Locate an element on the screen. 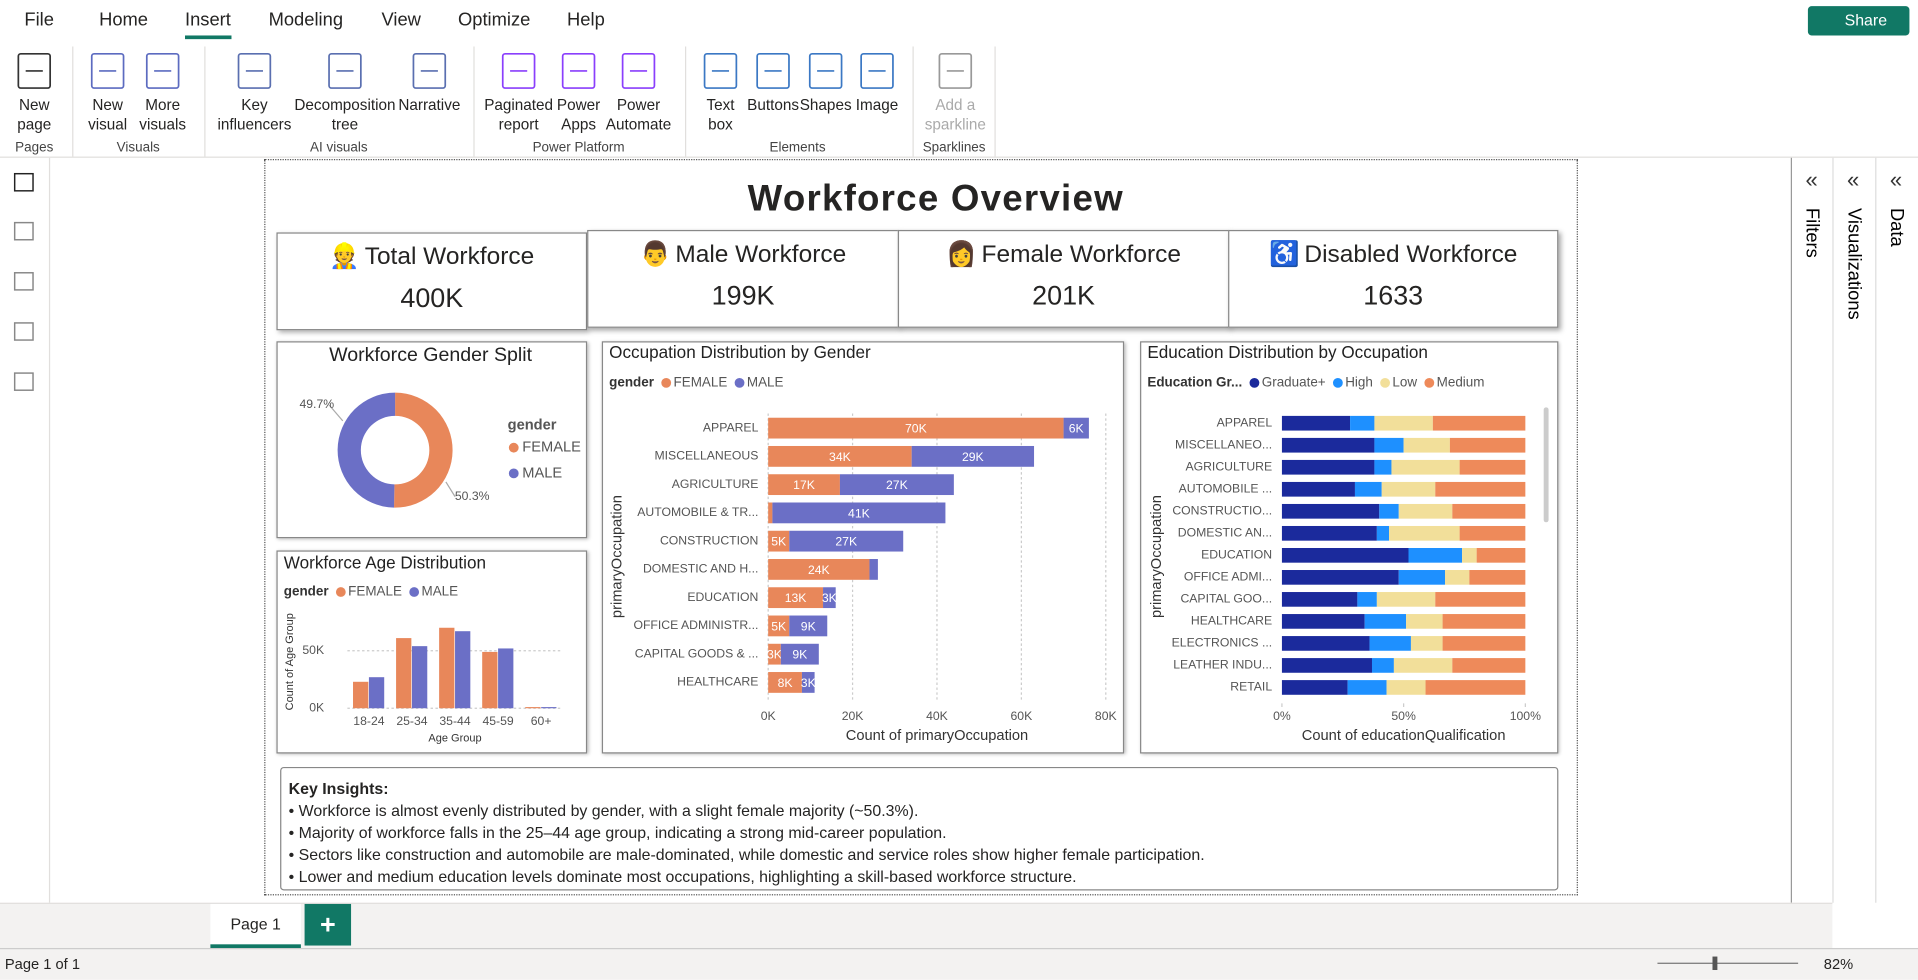  ribbon-button: New visual is located at coordinates (108, 115).